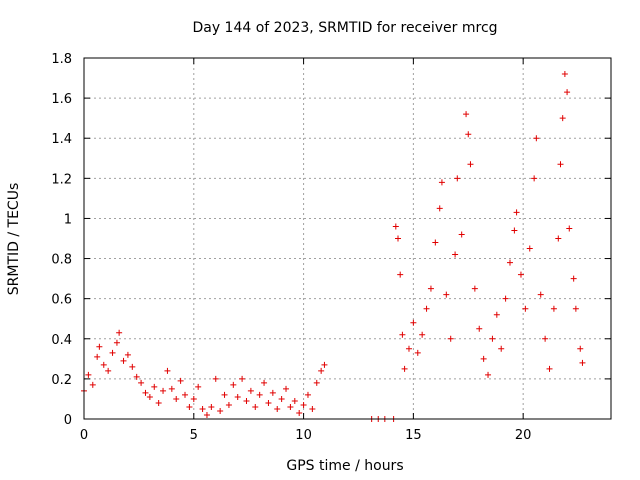 This screenshot has height=480, width=640. I want to click on x-tick-label: 0, so click(84, 435).